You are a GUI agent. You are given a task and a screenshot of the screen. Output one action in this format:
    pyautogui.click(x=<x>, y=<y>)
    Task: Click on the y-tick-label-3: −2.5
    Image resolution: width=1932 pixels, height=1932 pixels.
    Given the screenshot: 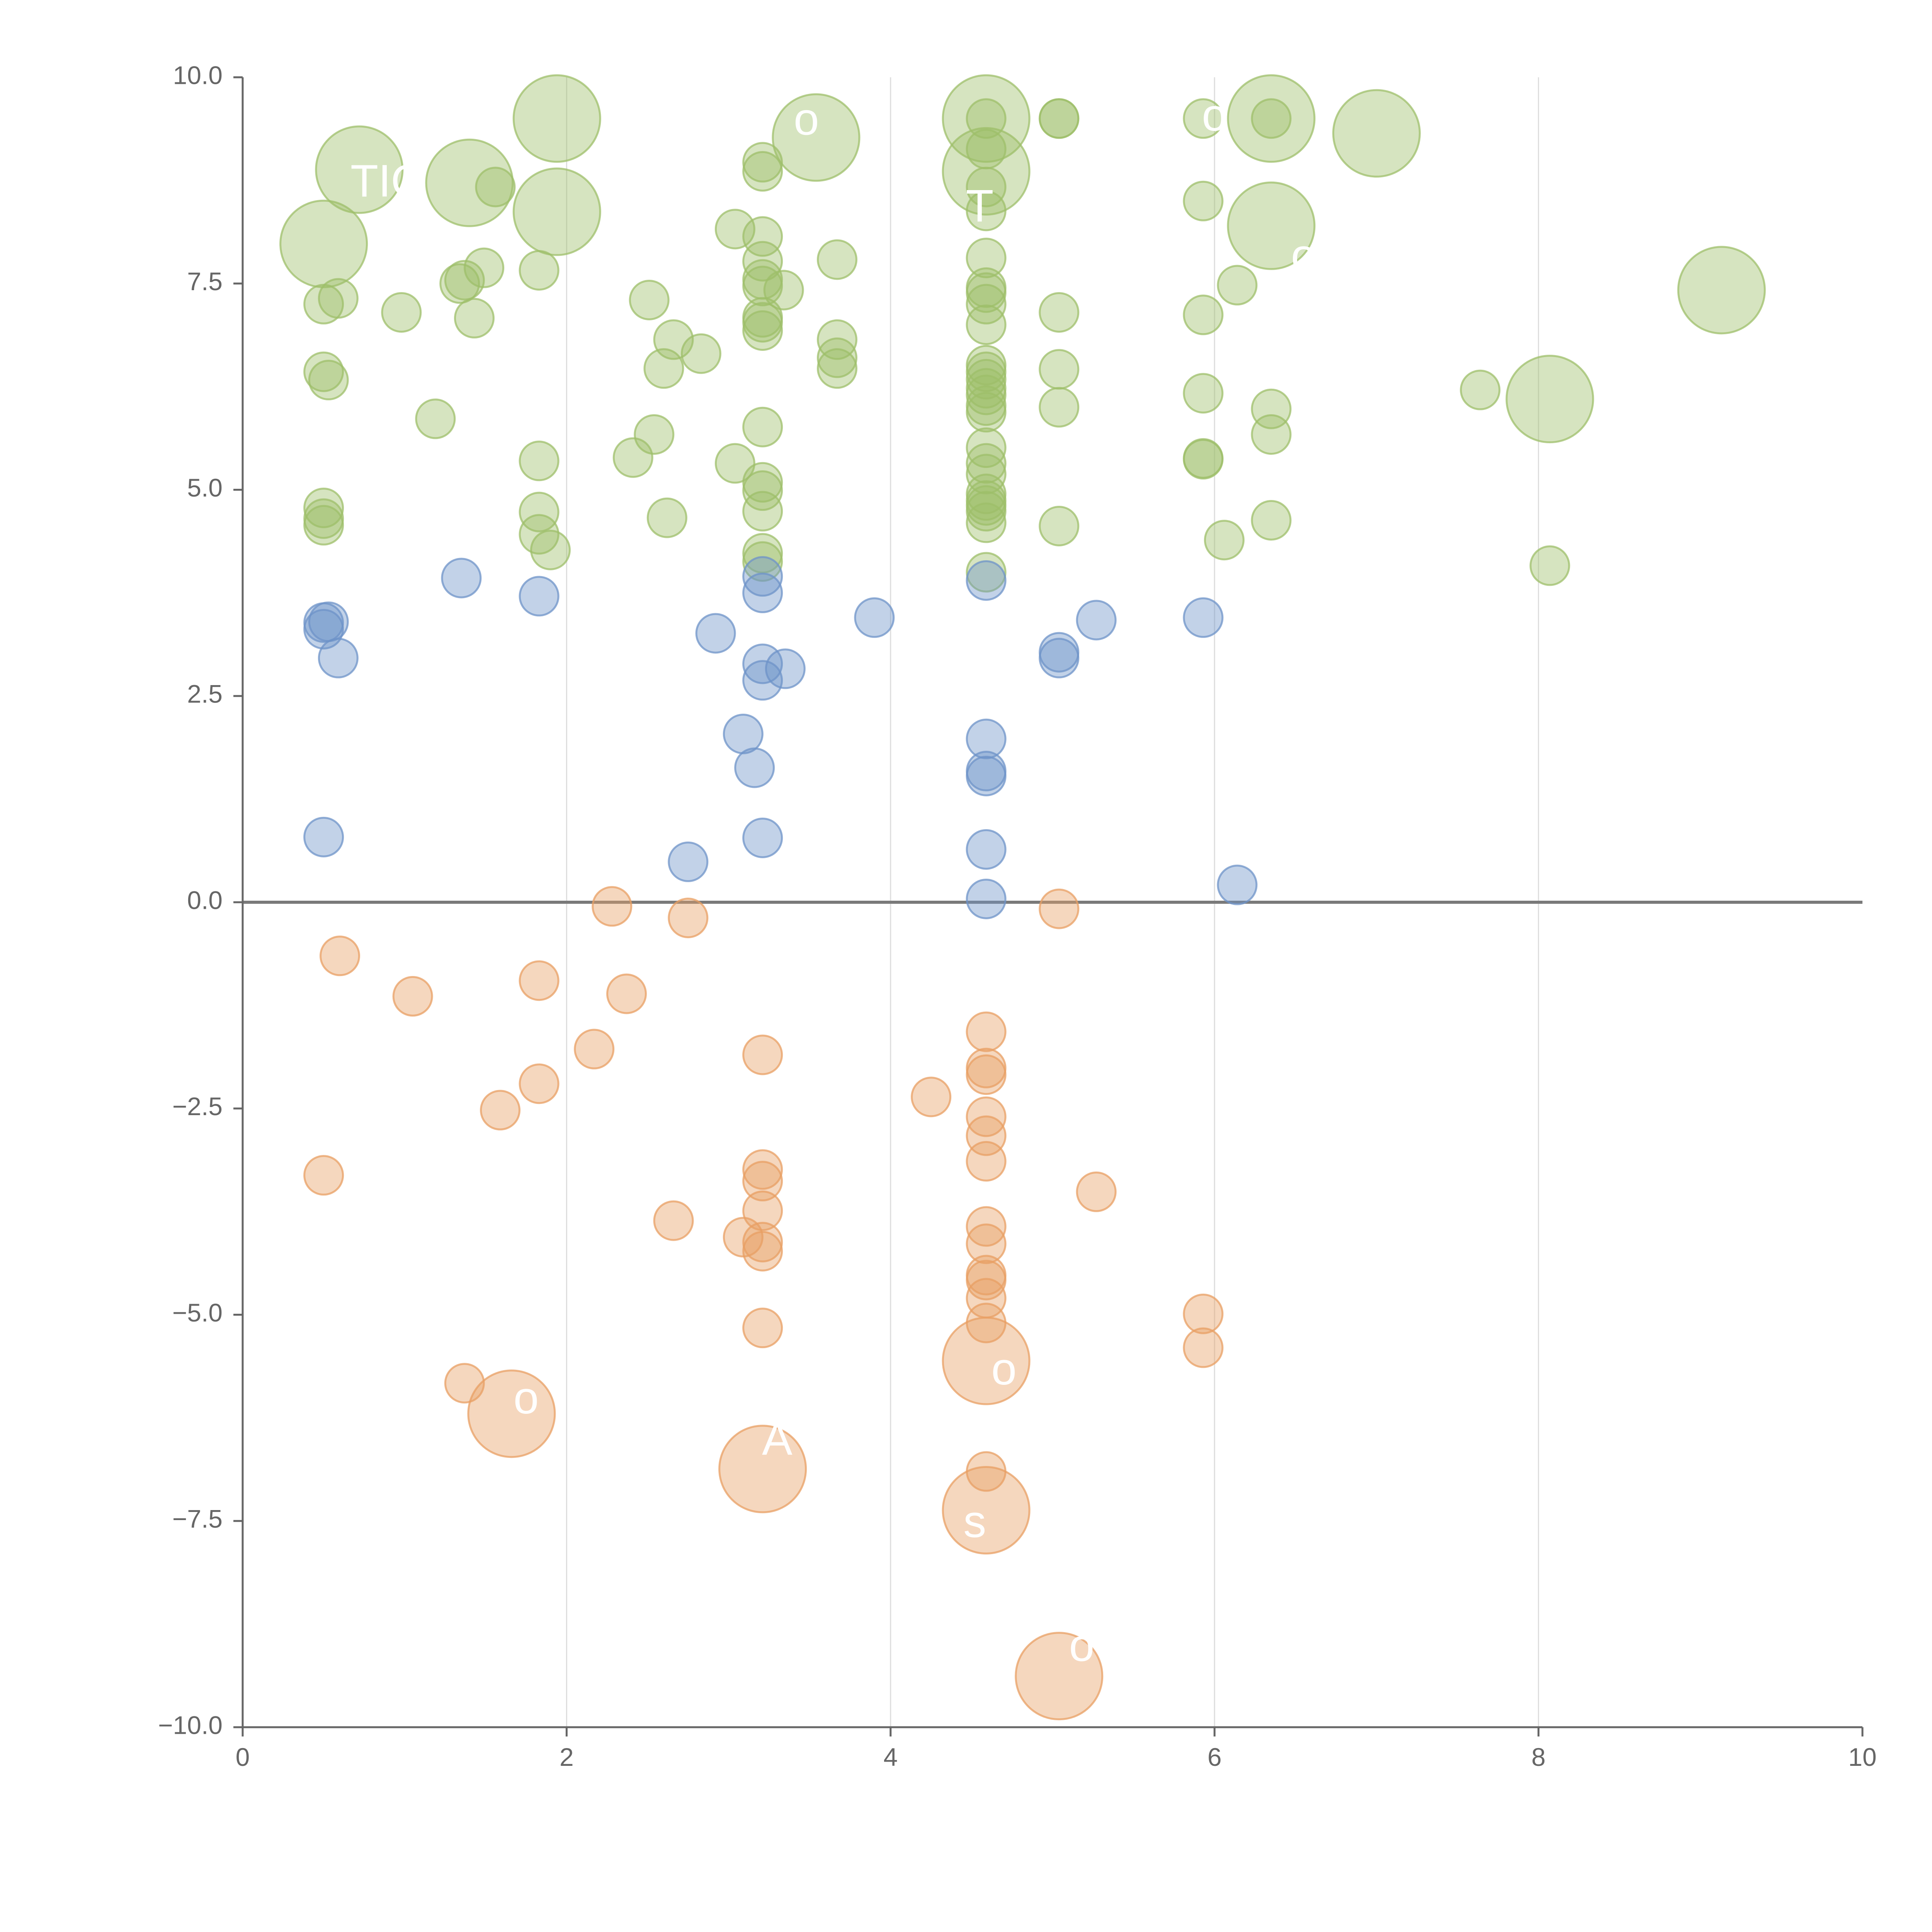 What is the action you would take?
    pyautogui.click(x=198, y=1106)
    